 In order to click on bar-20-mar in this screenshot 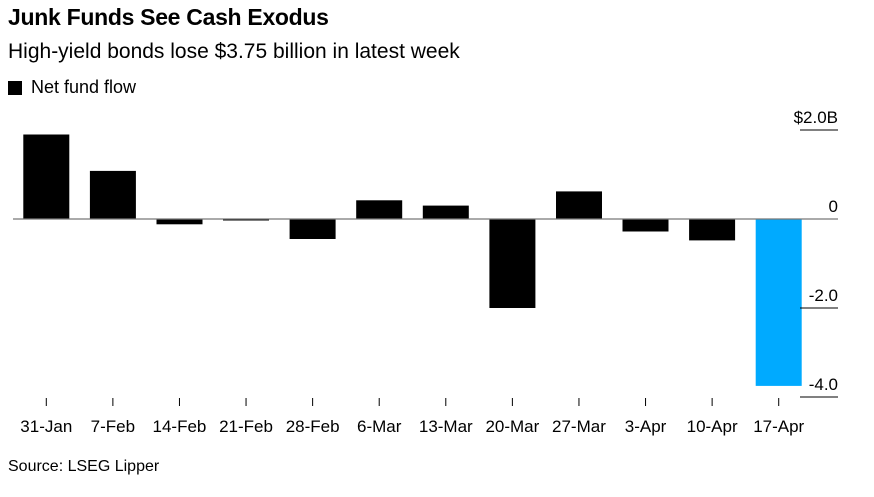, I will do `click(512, 263)`.